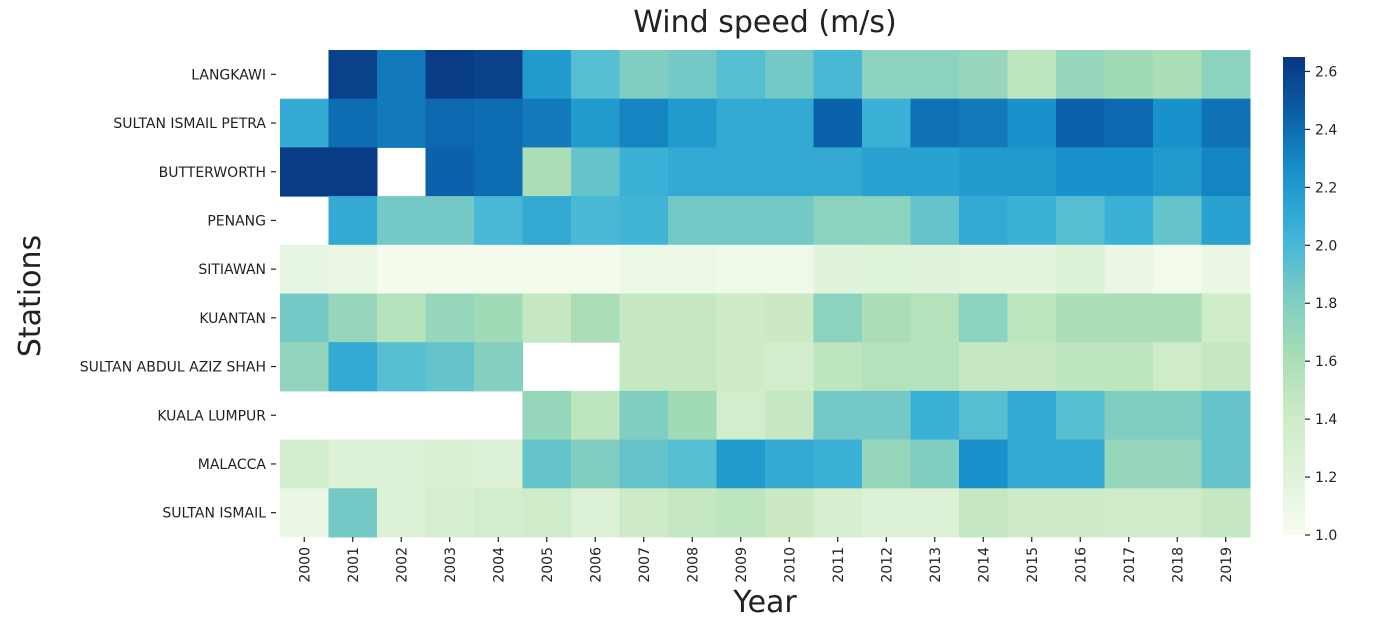  I want to click on x-tick-label: 2016, so click(1081, 565).